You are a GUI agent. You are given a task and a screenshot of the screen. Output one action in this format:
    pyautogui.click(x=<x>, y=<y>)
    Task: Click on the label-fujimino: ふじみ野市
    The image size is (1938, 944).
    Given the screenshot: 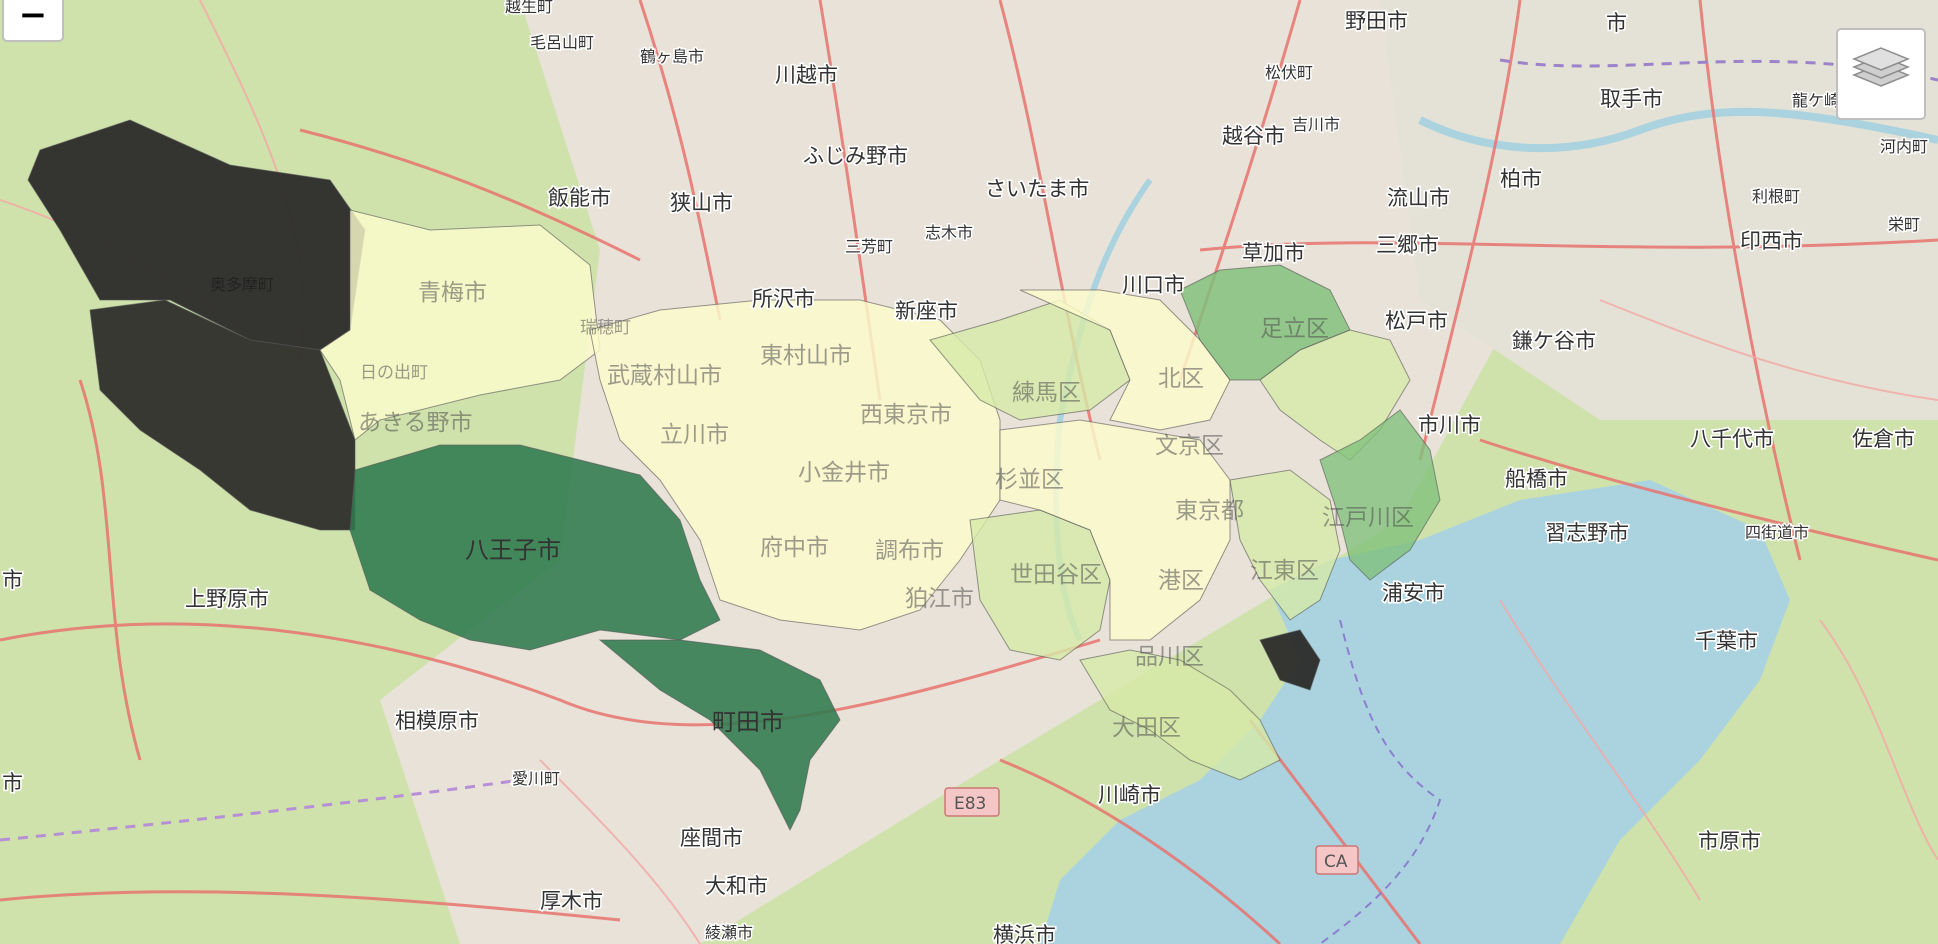 What is the action you would take?
    pyautogui.click(x=855, y=156)
    